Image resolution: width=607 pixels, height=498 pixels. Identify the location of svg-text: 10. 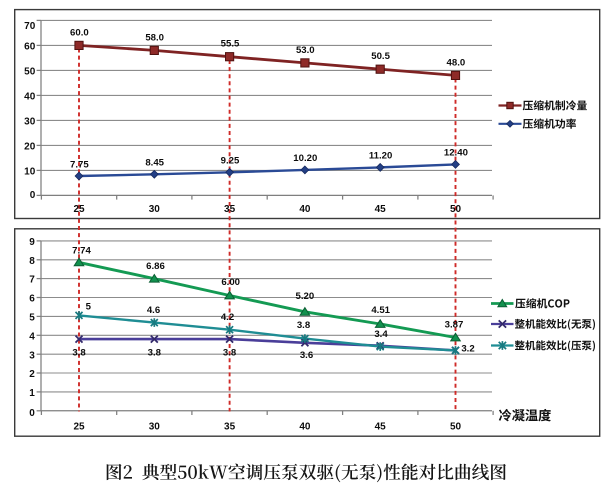
(30, 172).